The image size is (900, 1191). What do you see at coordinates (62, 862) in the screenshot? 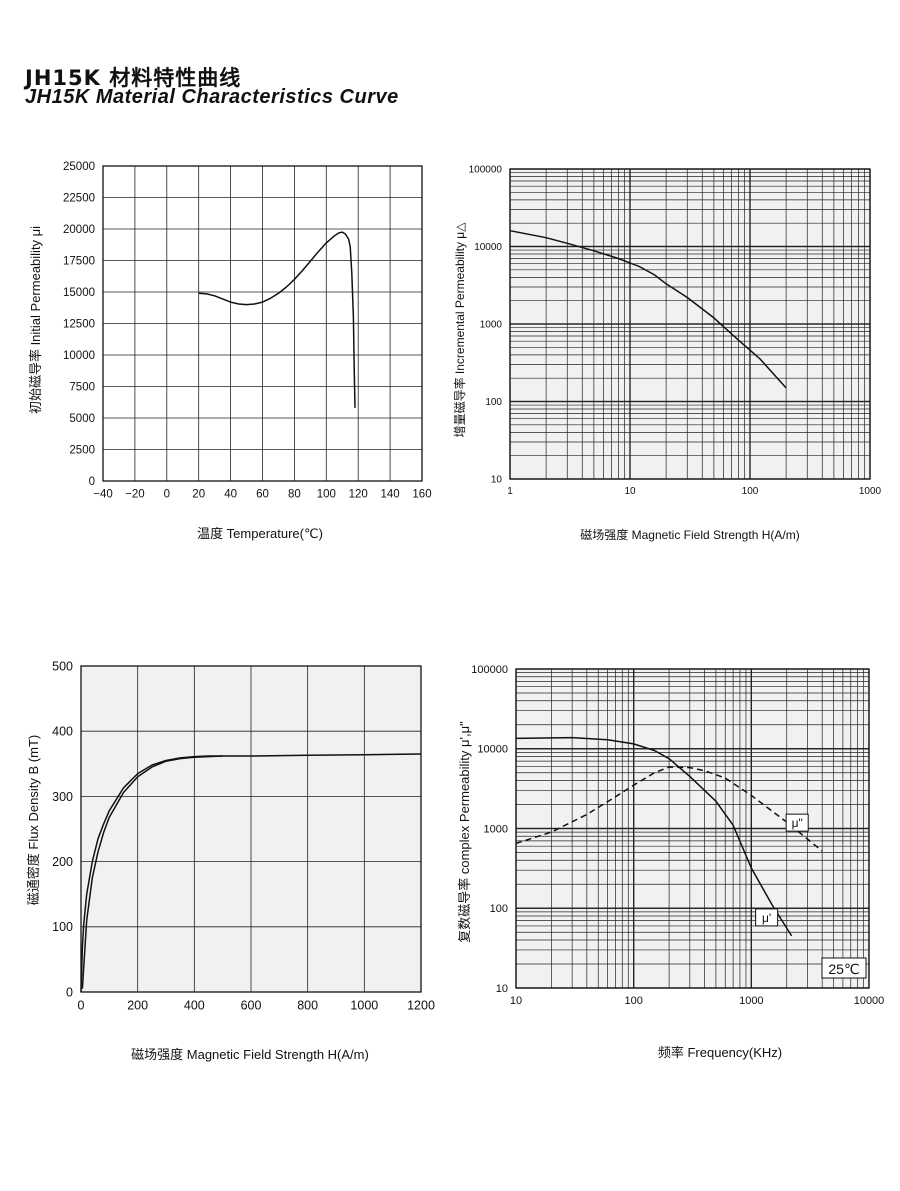
I see `y-tick-label: 200` at bounding box center [62, 862].